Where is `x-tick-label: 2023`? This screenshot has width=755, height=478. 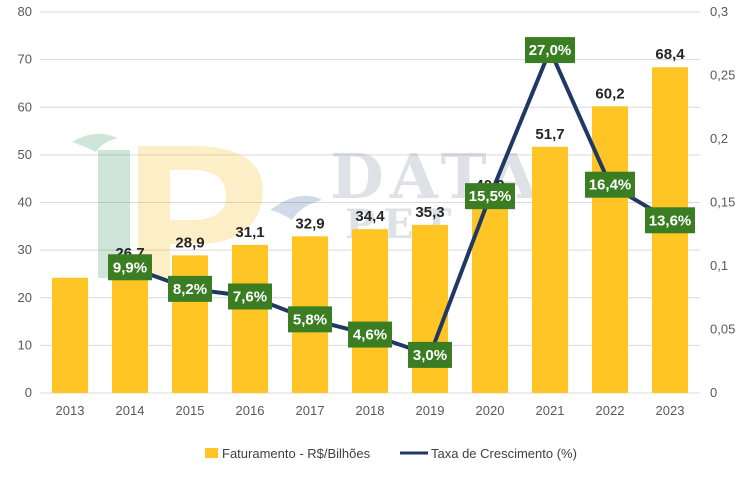 x-tick-label: 2023 is located at coordinates (670, 410).